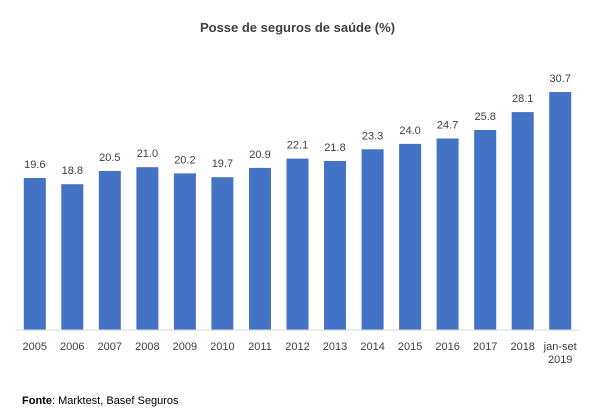 This screenshot has width=595, height=417. Describe the element at coordinates (560, 353) in the screenshot. I see `x-tick-label: jan-set 2019` at that location.